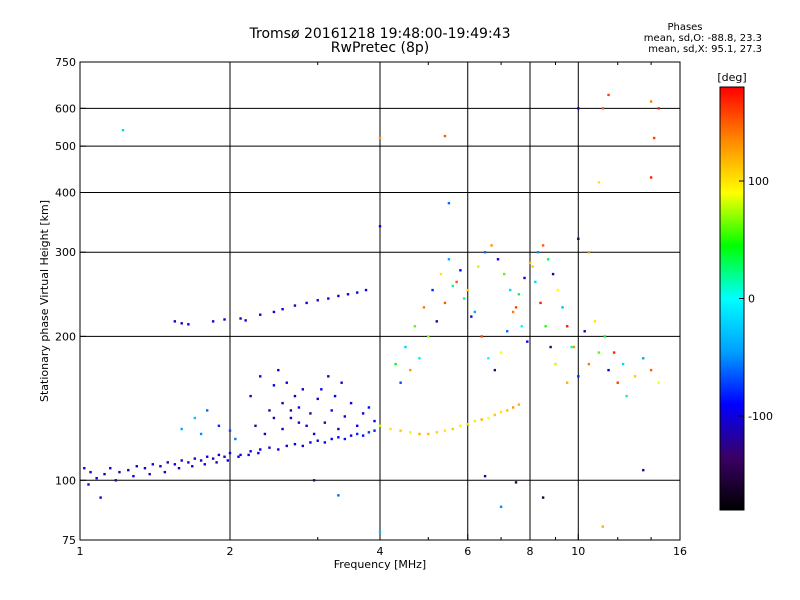 The image size is (800, 600). What do you see at coordinates (380, 34) in the screenshot?
I see `chart-title: Tromsø 20161218 19:48:00-19:49:43` at bounding box center [380, 34].